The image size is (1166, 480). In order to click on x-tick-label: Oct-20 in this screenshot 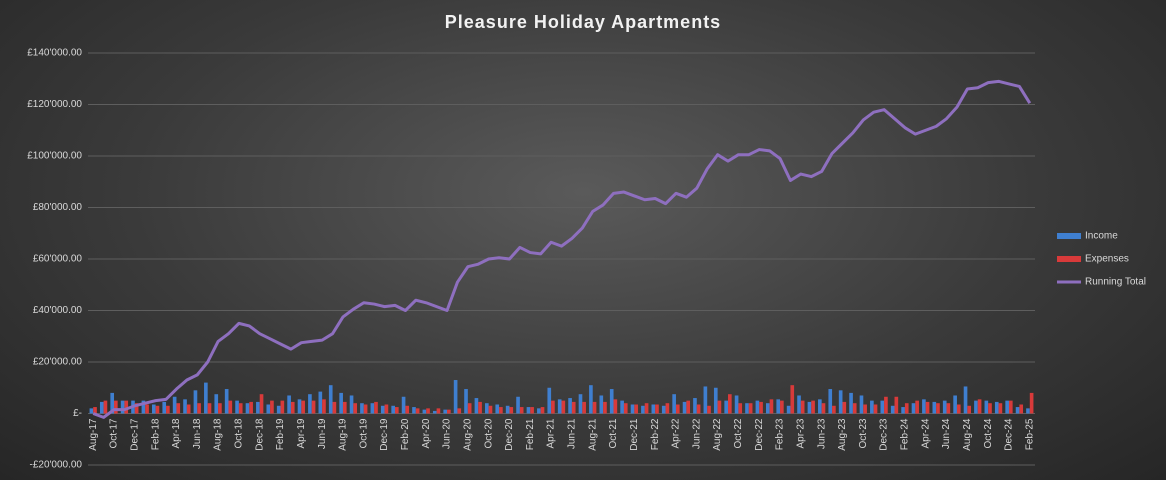, I will do `click(488, 433)`.